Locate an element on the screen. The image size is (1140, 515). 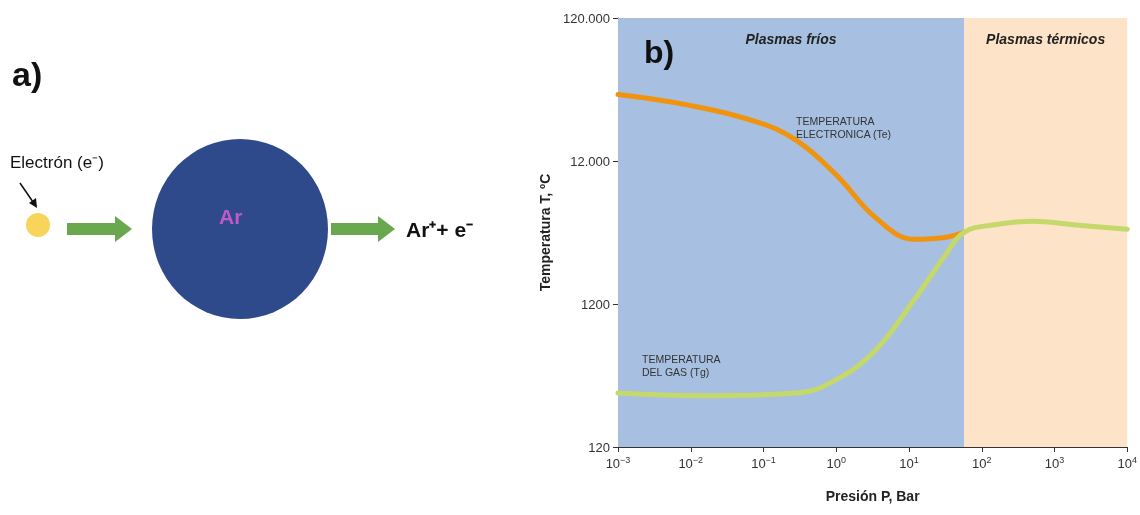
band-label: Plasmas fríos is located at coordinates (791, 39).